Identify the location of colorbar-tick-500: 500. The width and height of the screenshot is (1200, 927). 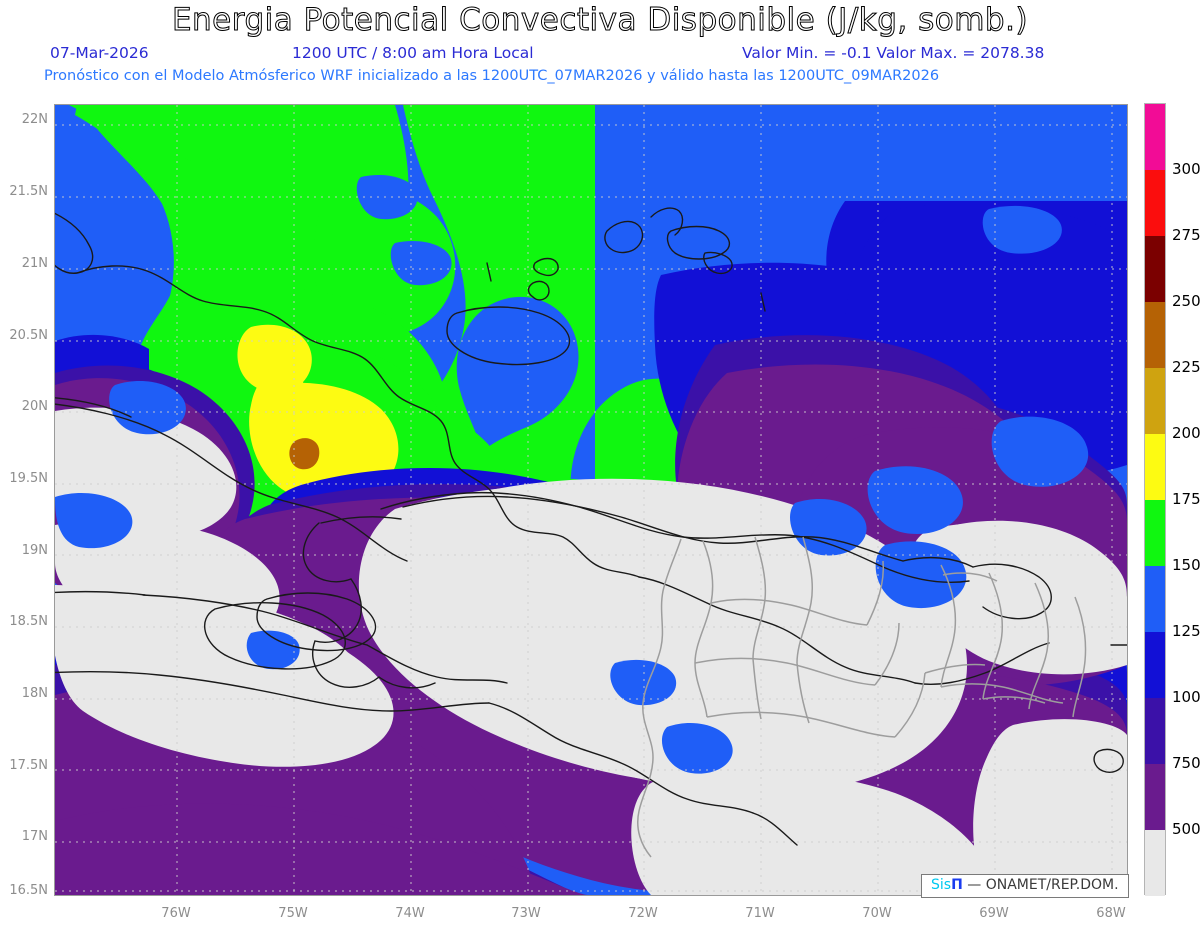
(1186, 829).